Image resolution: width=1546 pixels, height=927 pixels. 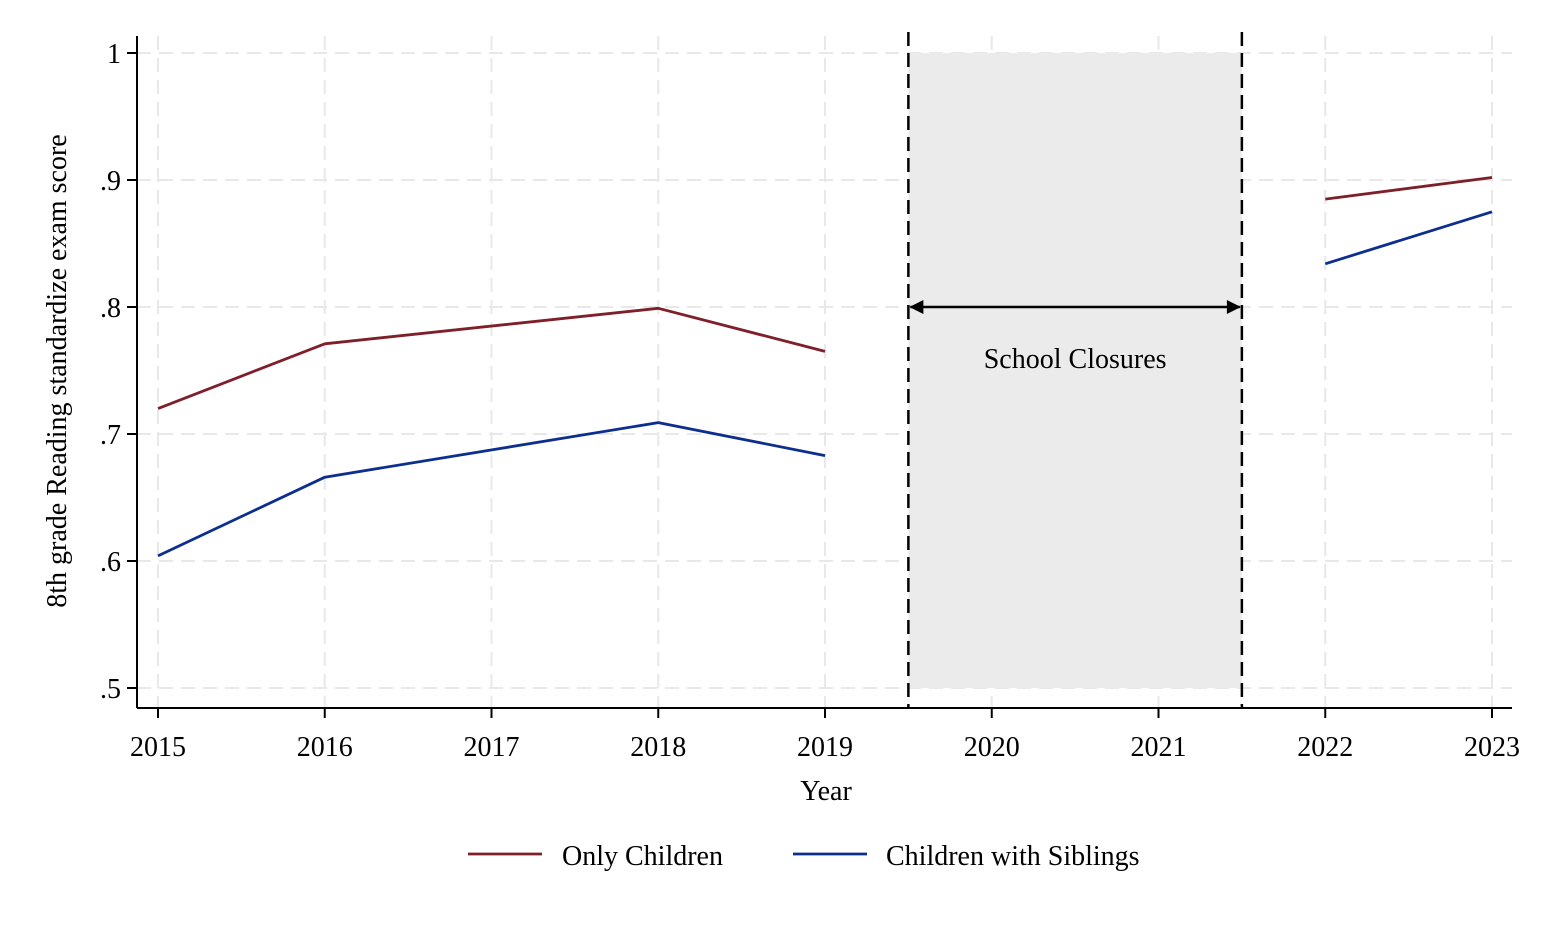 I want to click on x-tick-label: 2017, so click(x=492, y=747).